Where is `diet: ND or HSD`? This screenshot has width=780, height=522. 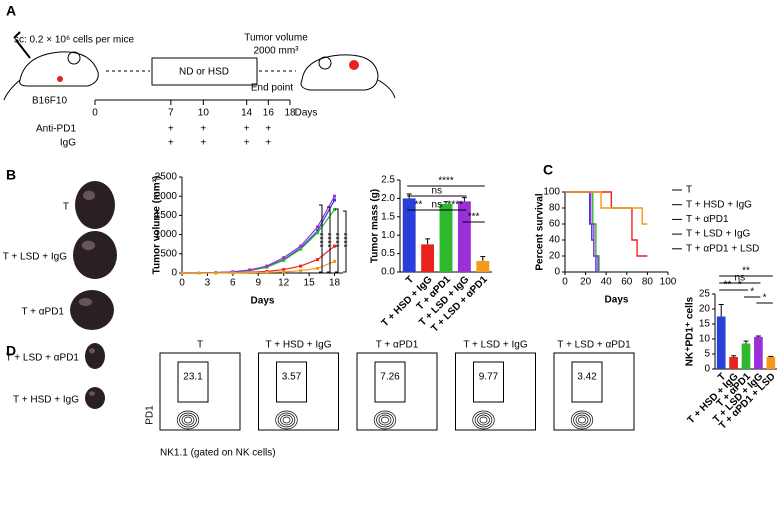
diet: ND or HSD is located at coordinates (204, 72).